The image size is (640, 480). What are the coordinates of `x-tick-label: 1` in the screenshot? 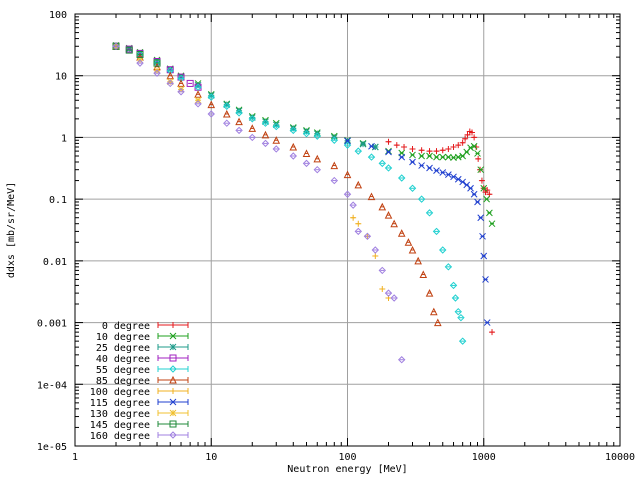 It's located at (75, 457).